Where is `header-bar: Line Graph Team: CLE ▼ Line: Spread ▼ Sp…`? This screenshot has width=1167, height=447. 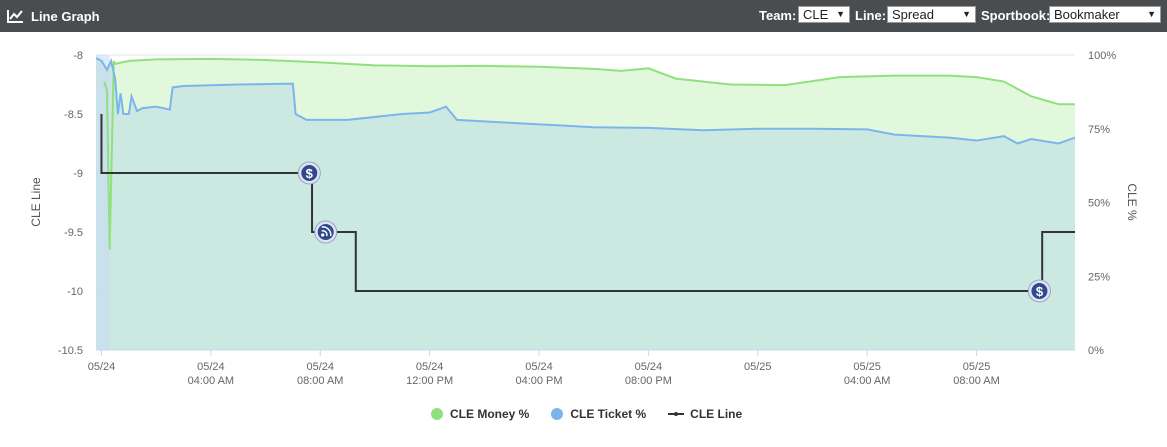 header-bar: Line Graph Team: CLE ▼ Line: Spread ▼ Sp… is located at coordinates (583, 16).